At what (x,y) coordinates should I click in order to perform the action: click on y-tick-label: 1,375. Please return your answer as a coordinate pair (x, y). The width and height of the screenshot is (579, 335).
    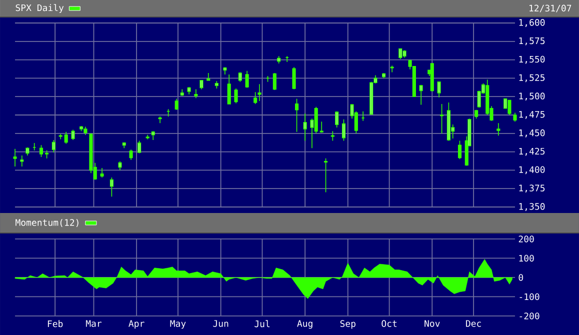
    Looking at the image, I should click on (532, 188).